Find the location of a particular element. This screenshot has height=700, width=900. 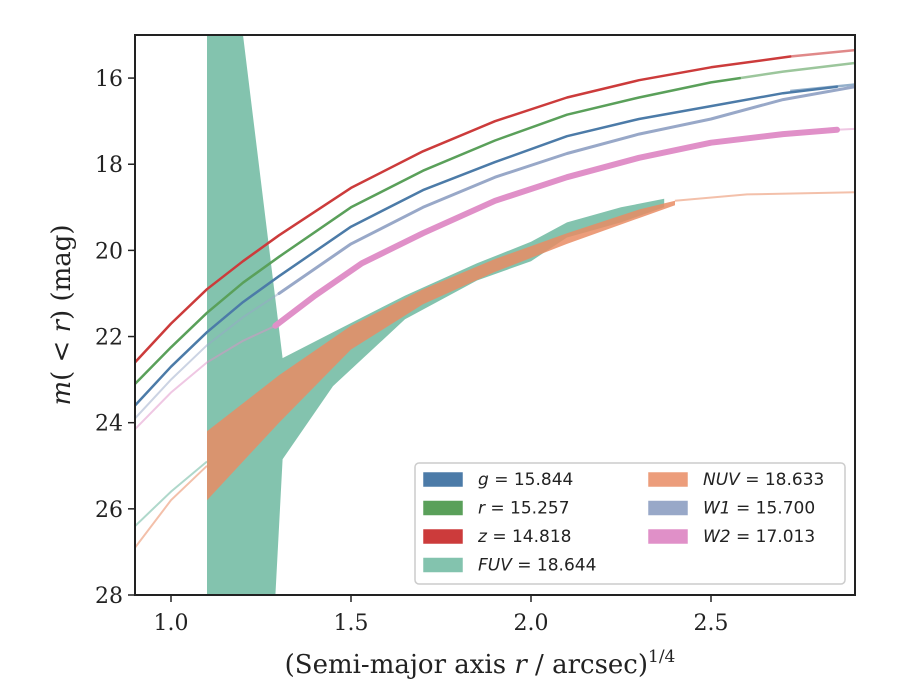

legend-label-z: z = 14.818 is located at coordinates (524, 537).